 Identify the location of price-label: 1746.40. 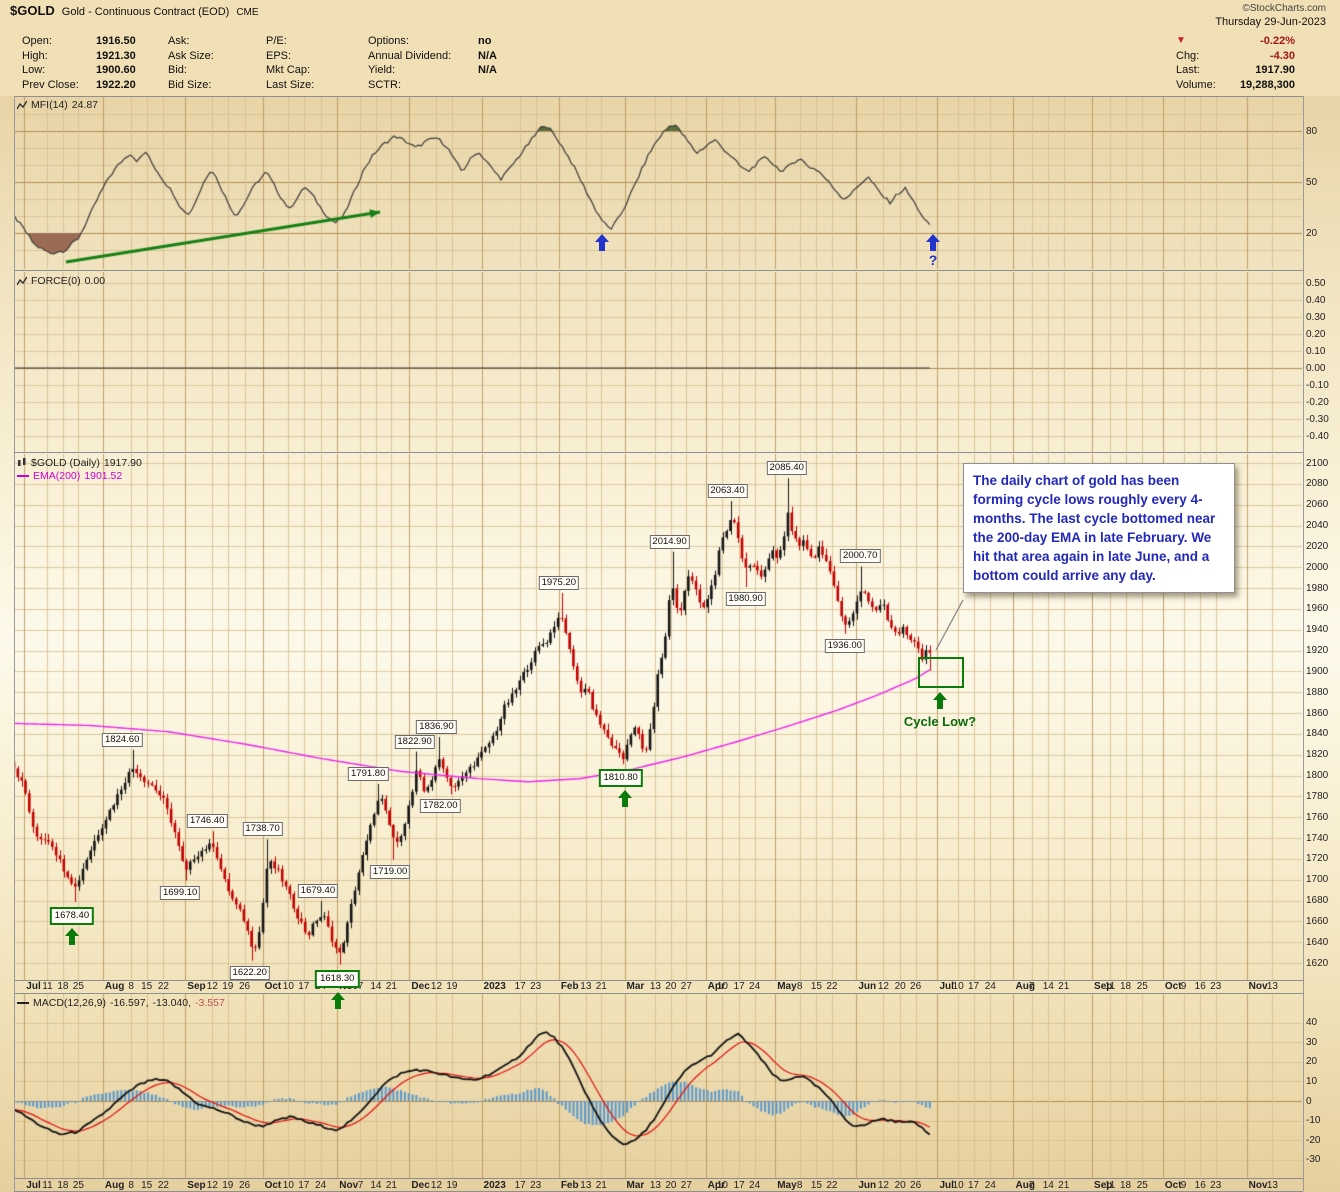
(207, 821).